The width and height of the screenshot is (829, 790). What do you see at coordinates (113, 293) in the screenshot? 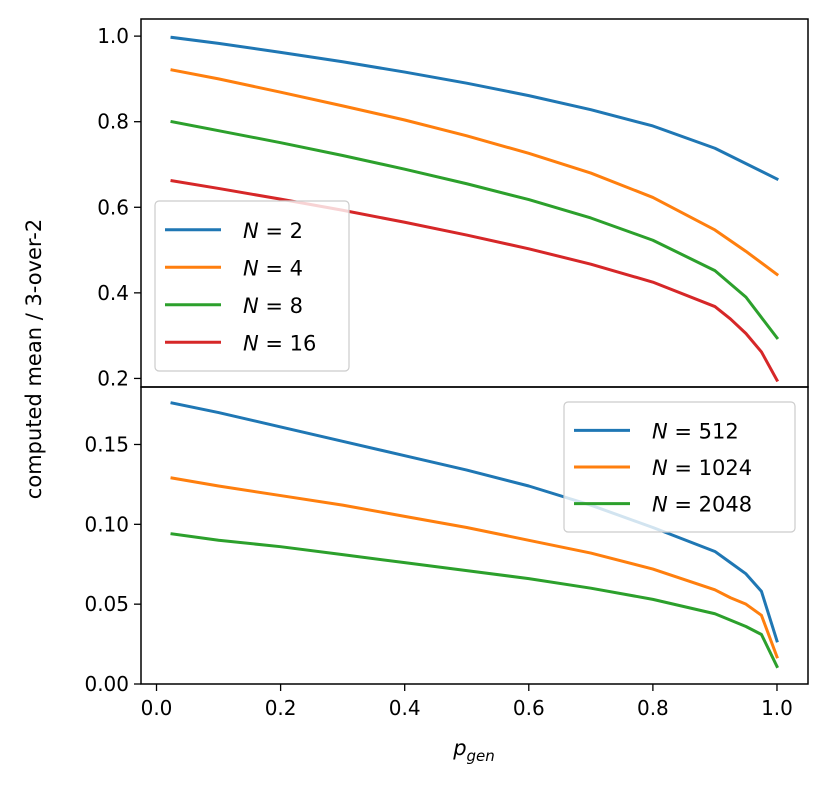
I see `y-tick-label: 0.4` at bounding box center [113, 293].